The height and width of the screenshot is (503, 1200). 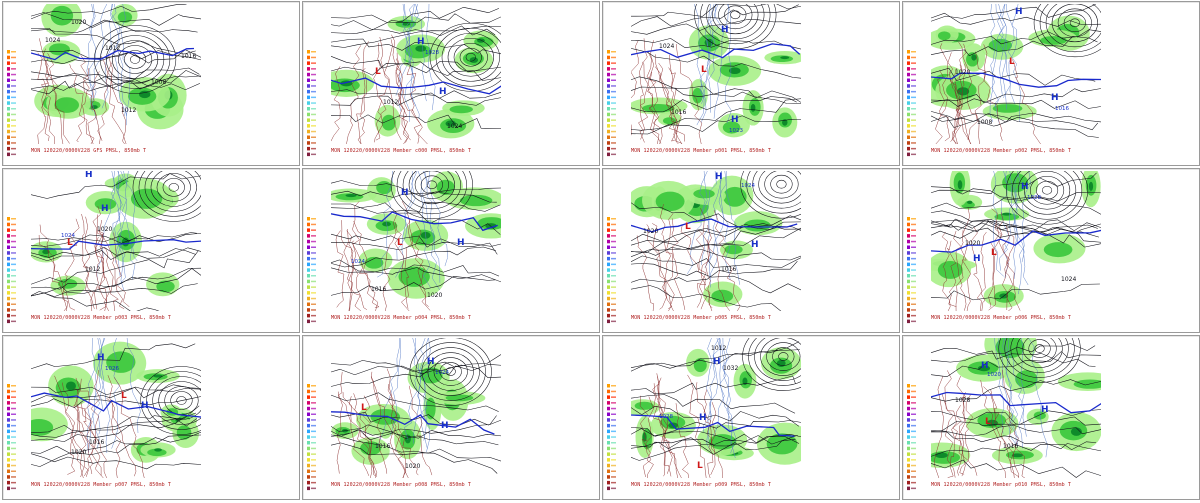 What do you see at coordinates (666, 417) in the screenshot?
I see `pressure-value-label: 1028` at bounding box center [666, 417].